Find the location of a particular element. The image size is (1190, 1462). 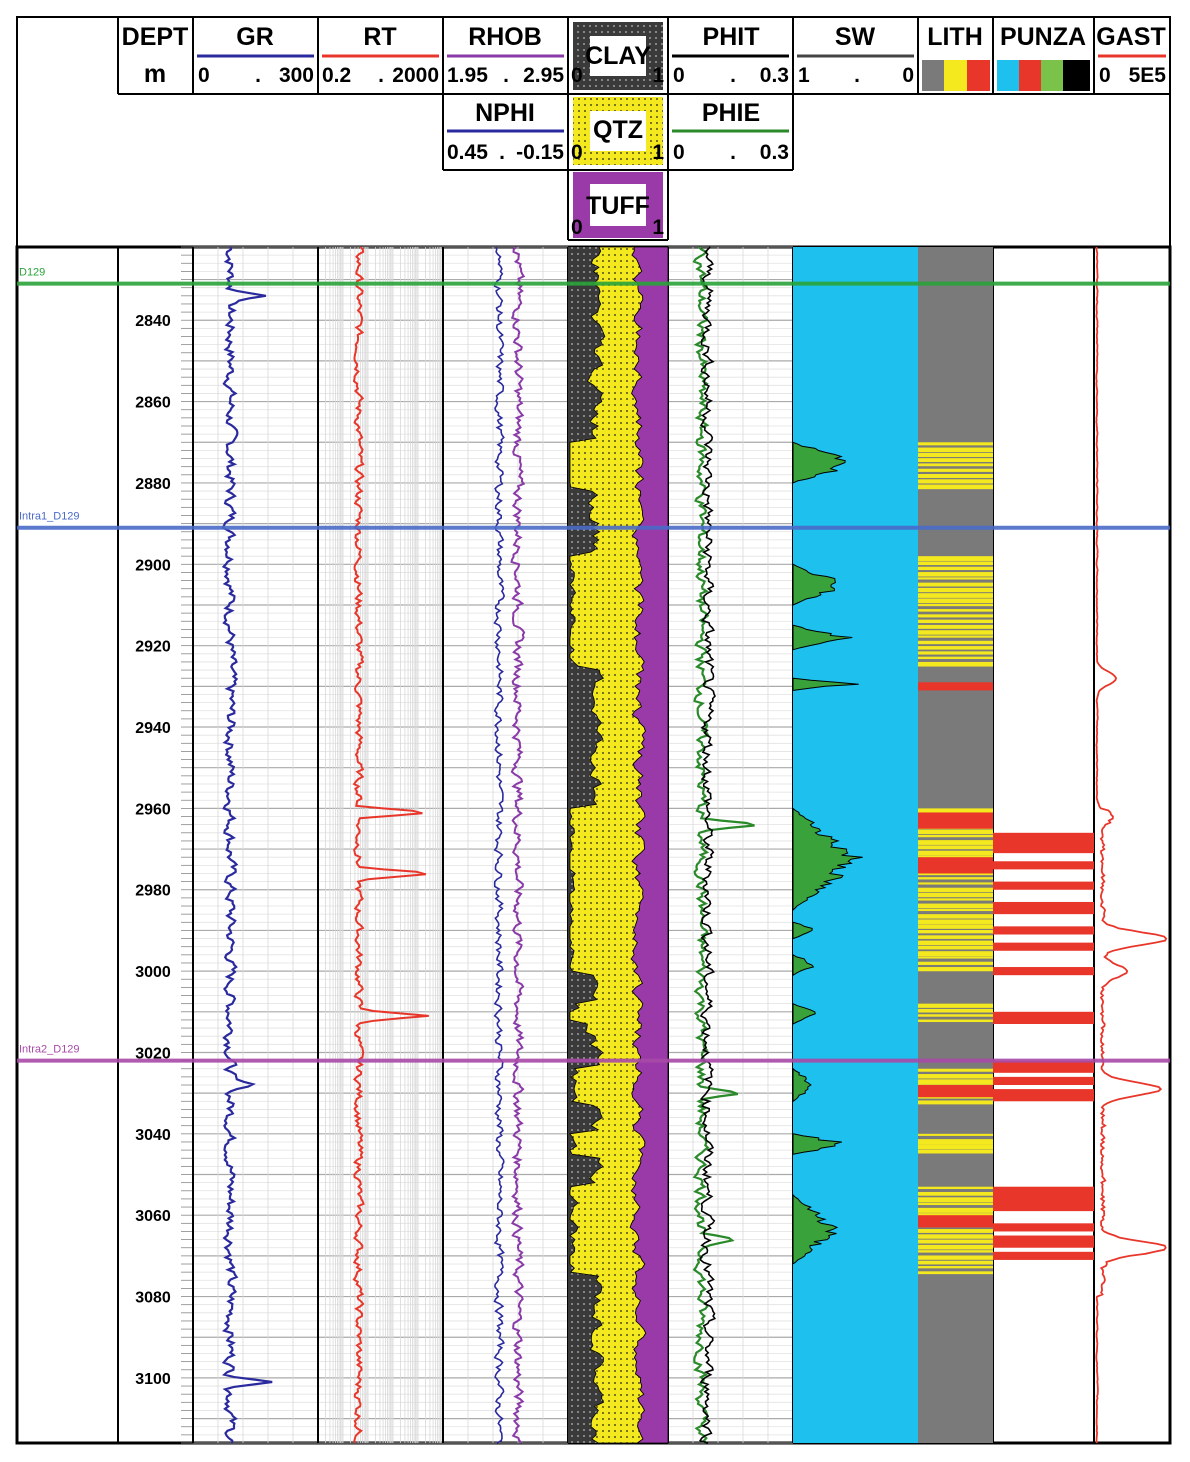

phie-curve is located at coordinates (723, 845).